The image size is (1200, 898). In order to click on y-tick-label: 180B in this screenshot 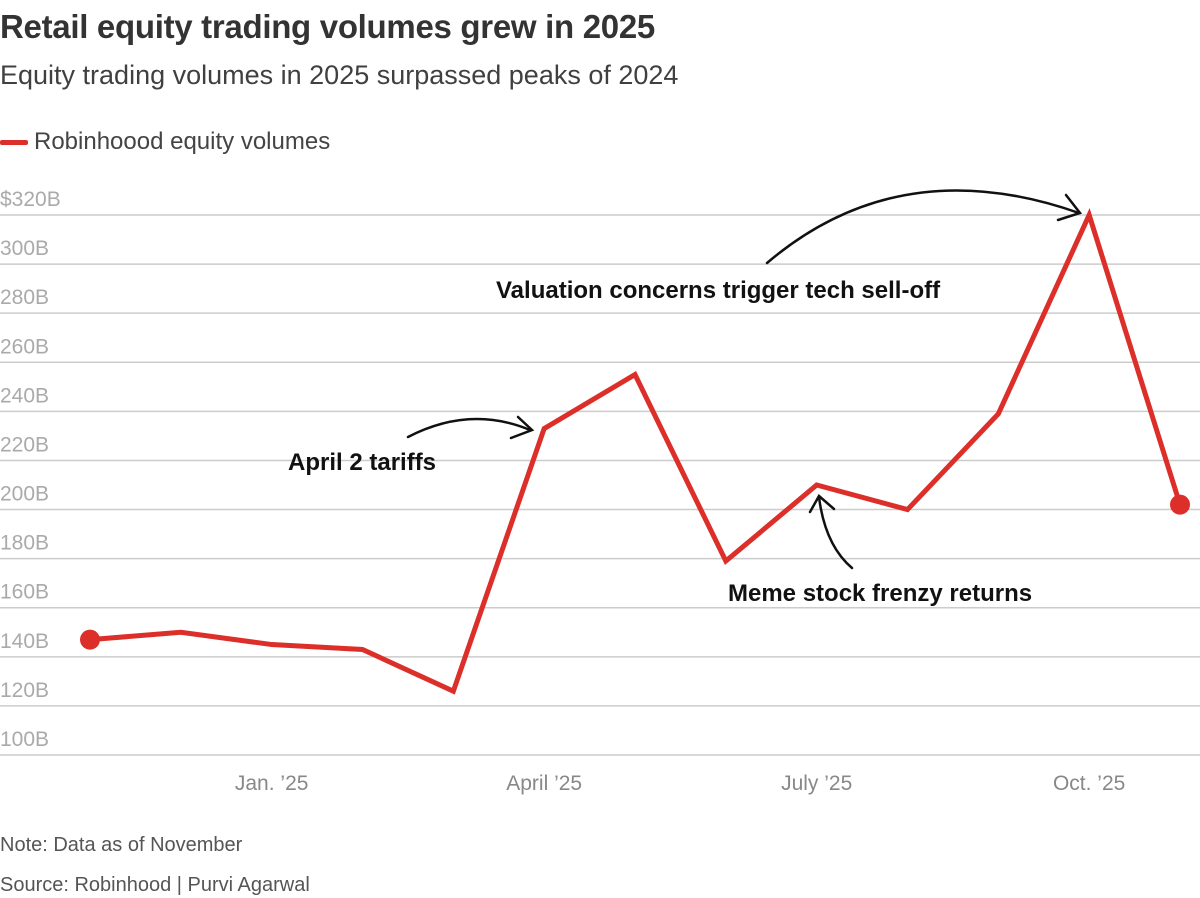, I will do `click(24, 543)`.